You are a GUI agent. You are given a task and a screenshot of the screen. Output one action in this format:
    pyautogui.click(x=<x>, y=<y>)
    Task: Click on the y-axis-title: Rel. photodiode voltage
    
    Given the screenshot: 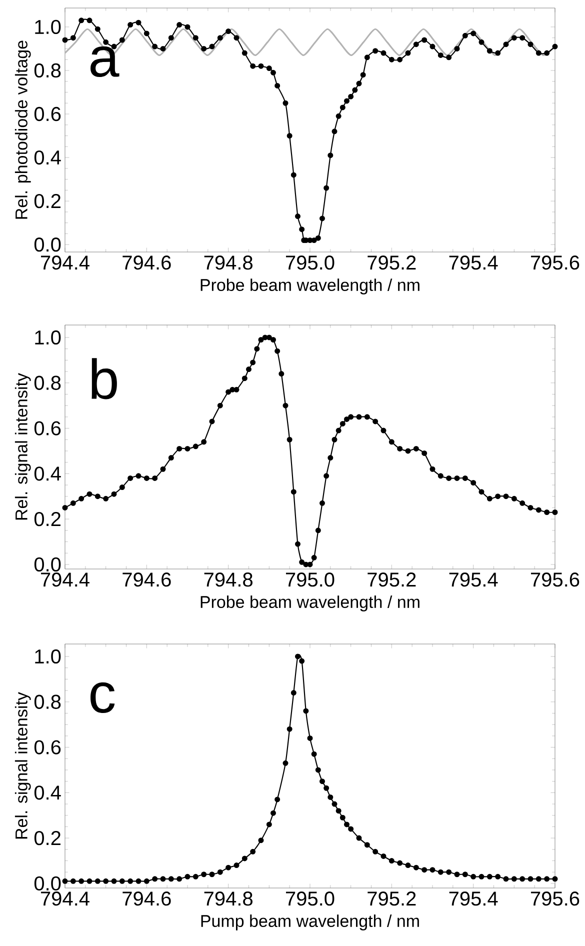 What is the action you would take?
    pyautogui.click(x=22, y=129)
    